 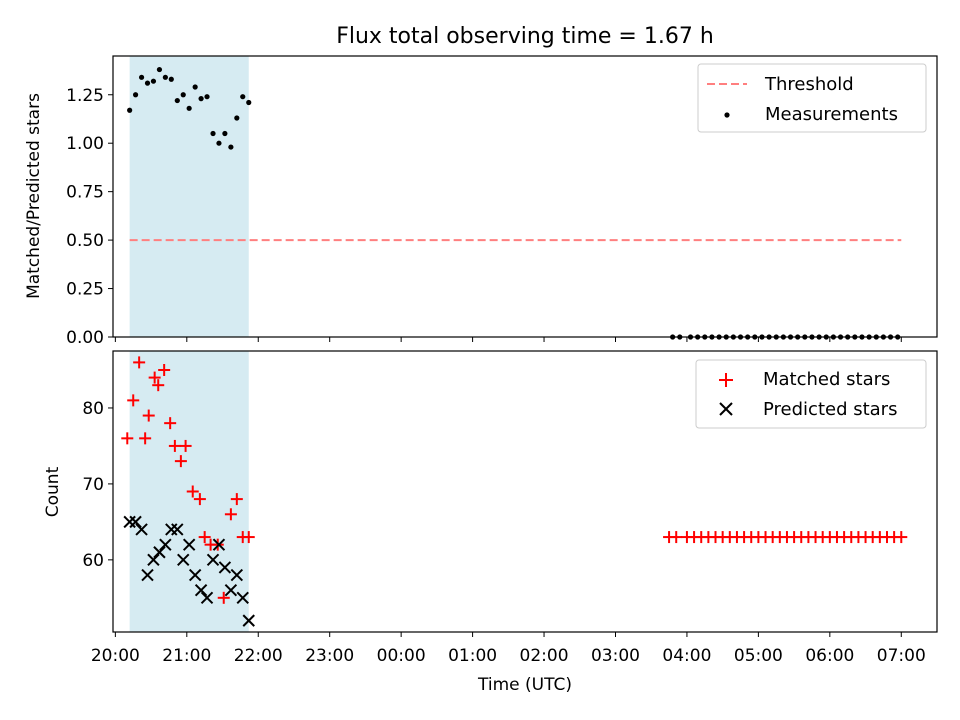 I want to click on ratio-legend: Threshold Measurements, so click(x=812, y=98).